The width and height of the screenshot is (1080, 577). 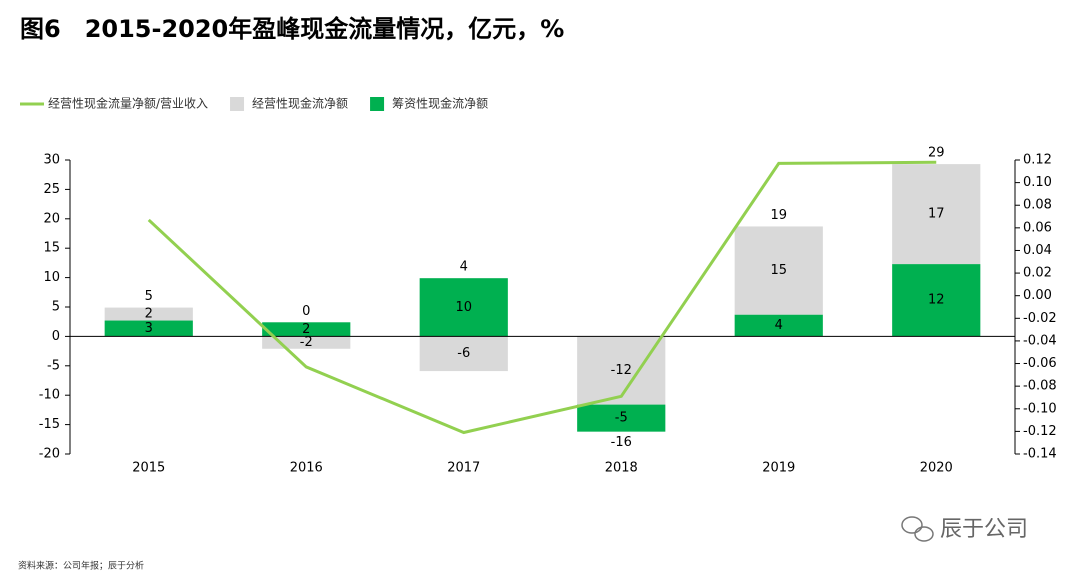 What do you see at coordinates (1040, 431) in the screenshot?
I see `y2-tick-label: -0.12` at bounding box center [1040, 431].